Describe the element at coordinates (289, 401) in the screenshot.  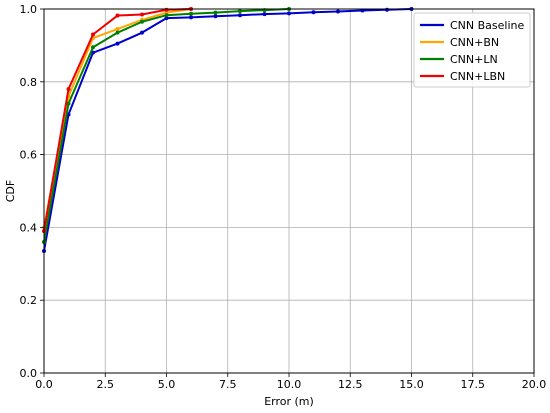
I see `x-axis-label: Error (m)` at that location.